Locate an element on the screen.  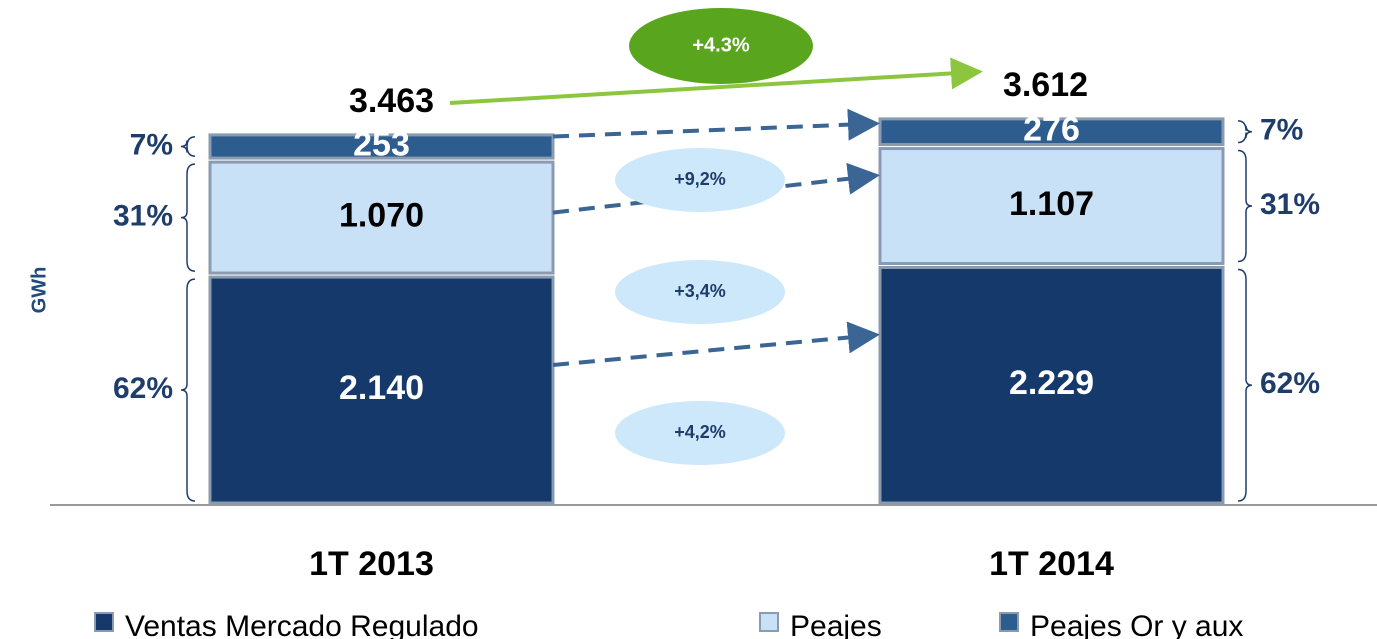
x-tick-label: 1T 2013 is located at coordinates (371, 564).